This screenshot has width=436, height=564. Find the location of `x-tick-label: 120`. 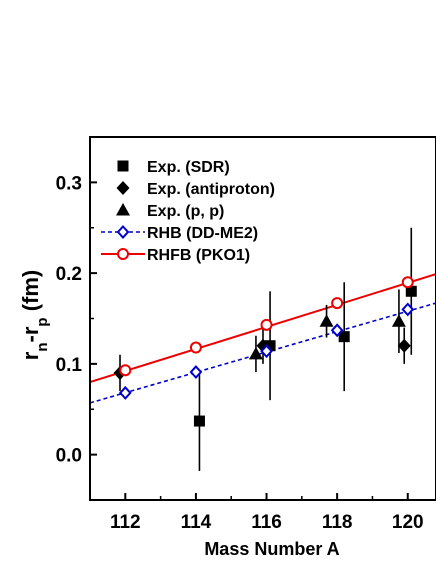

x-tick-label: 120 is located at coordinates (408, 522).